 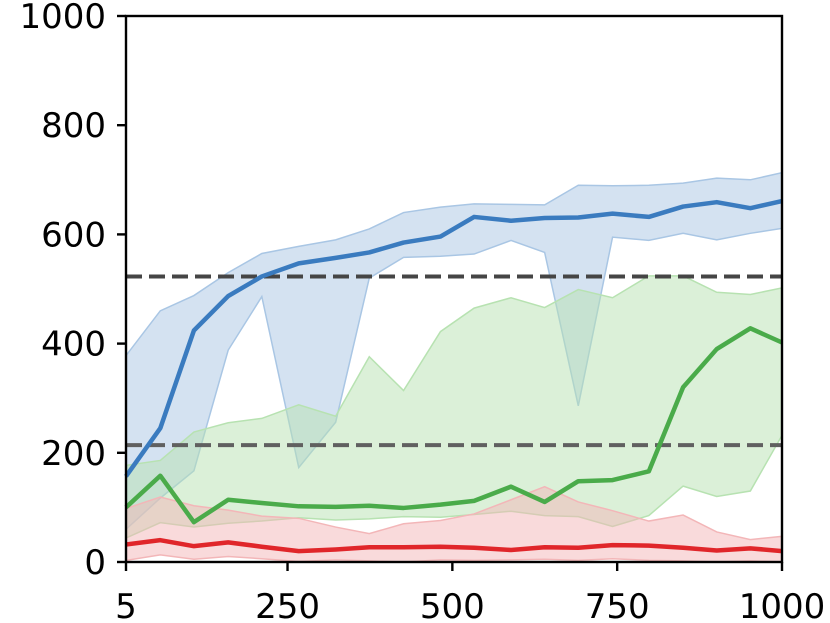 What do you see at coordinates (95, 563) in the screenshot?
I see `y-tick-label: 0` at bounding box center [95, 563].